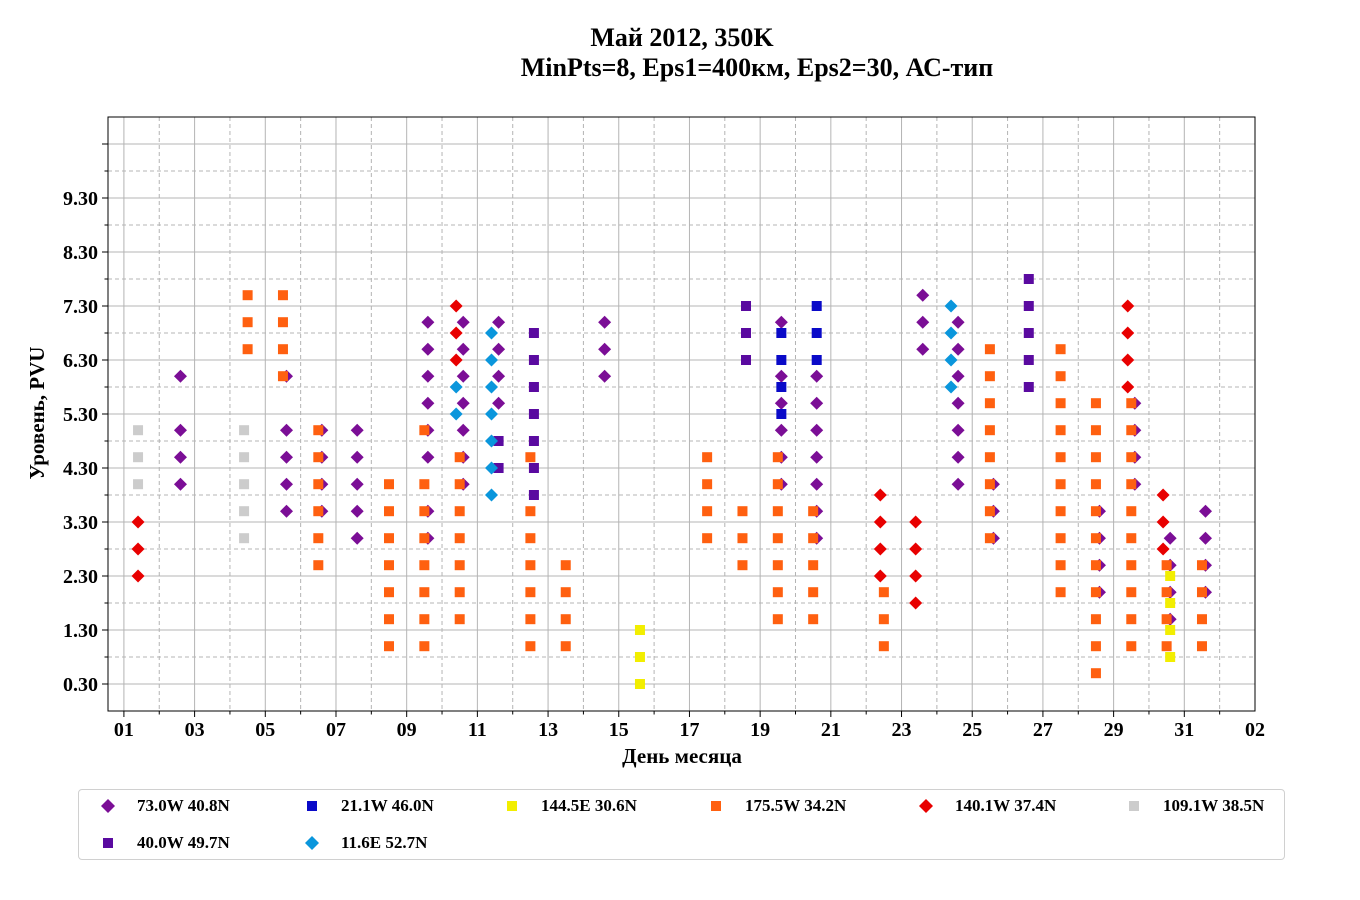 This screenshot has height=900, width=1360. Describe the element at coordinates (108, 806) in the screenshot. I see `legend-diamond-marker` at that location.